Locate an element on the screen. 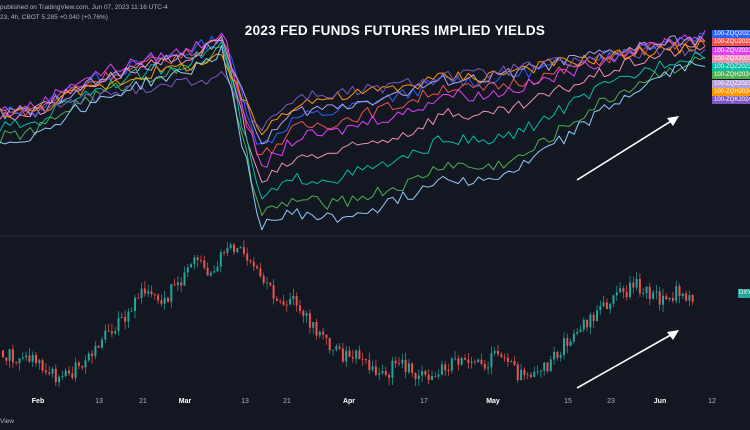  footer-text: View is located at coordinates (7, 421).